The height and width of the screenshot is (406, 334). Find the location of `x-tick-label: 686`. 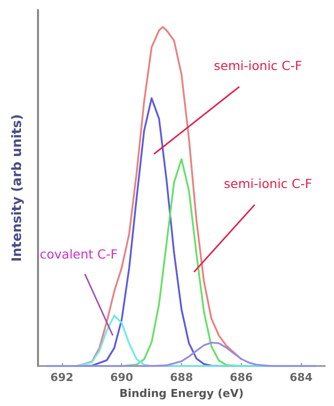

x-tick-label: 686 is located at coordinates (242, 377).